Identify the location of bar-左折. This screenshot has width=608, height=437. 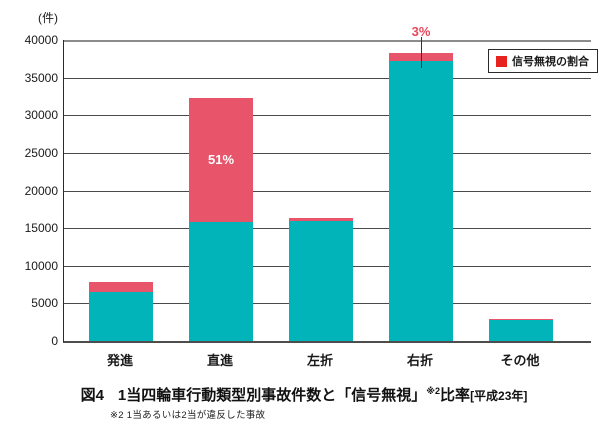
(321, 279).